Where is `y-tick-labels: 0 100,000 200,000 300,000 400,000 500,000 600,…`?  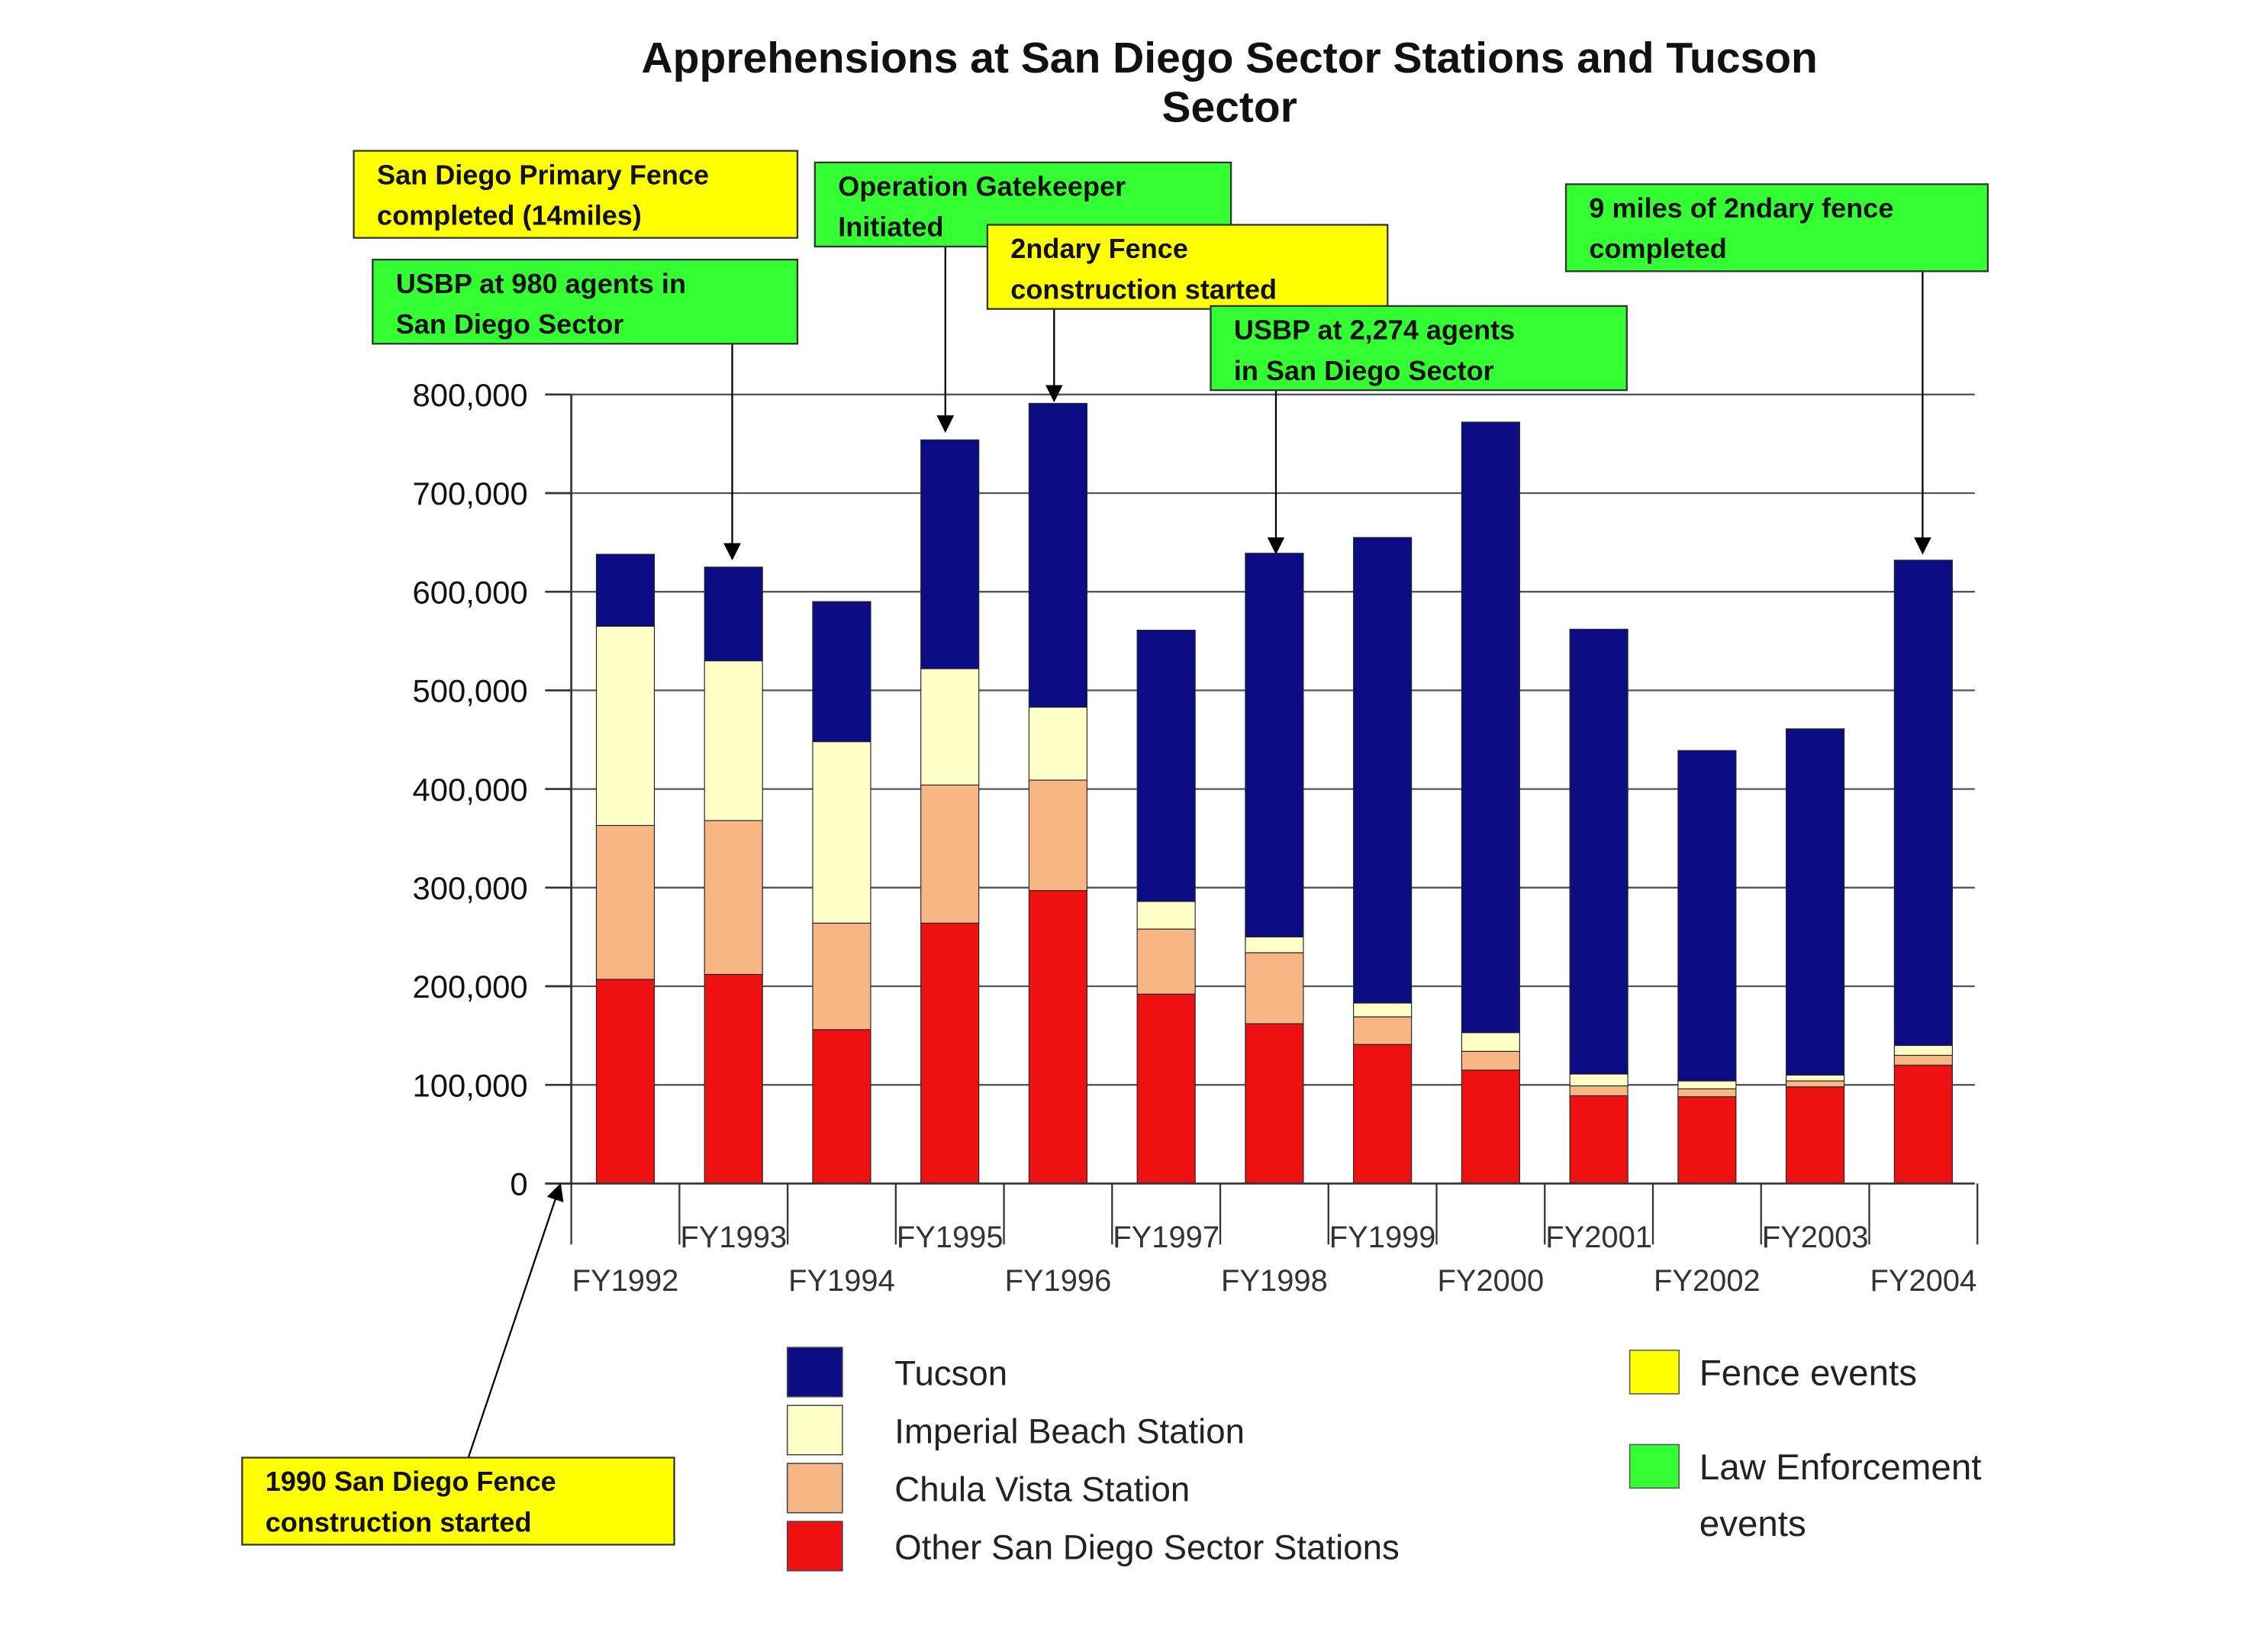
y-tick-labels: 0 100,000 200,000 300,000 400,000 500,000 600,… is located at coordinates (470, 789).